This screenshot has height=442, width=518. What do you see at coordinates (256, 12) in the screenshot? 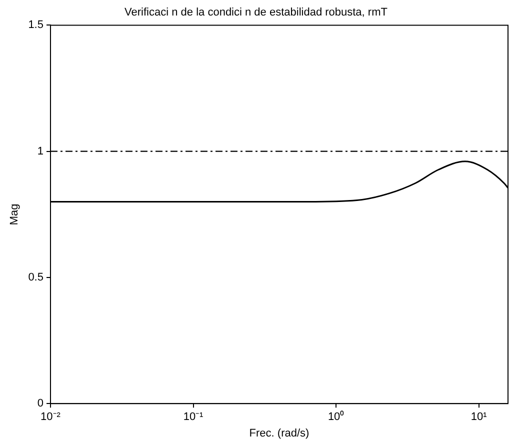
I see `chart-title: Verificaci n de la condici n de estabilidad robusta, rmT` at bounding box center [256, 12].